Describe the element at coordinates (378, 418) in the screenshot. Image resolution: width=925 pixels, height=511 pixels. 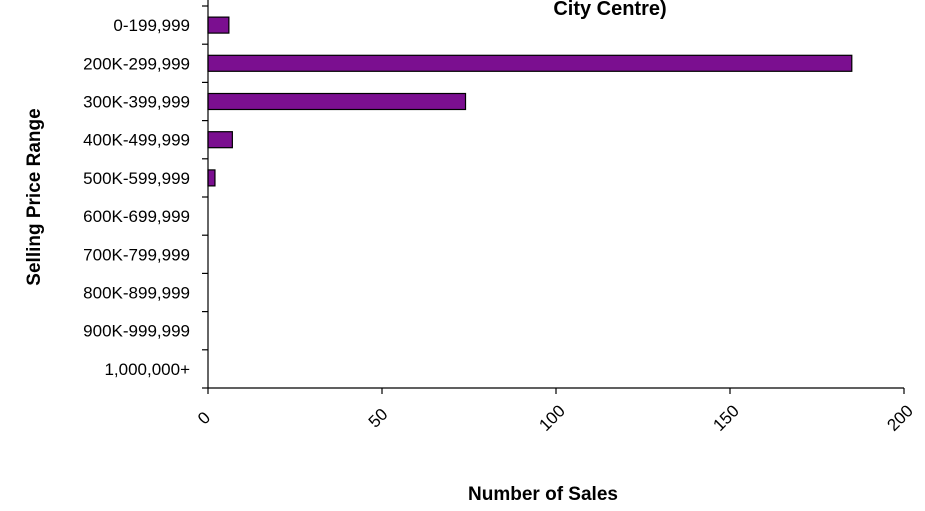
I see `x-tick-label: 50` at that location.